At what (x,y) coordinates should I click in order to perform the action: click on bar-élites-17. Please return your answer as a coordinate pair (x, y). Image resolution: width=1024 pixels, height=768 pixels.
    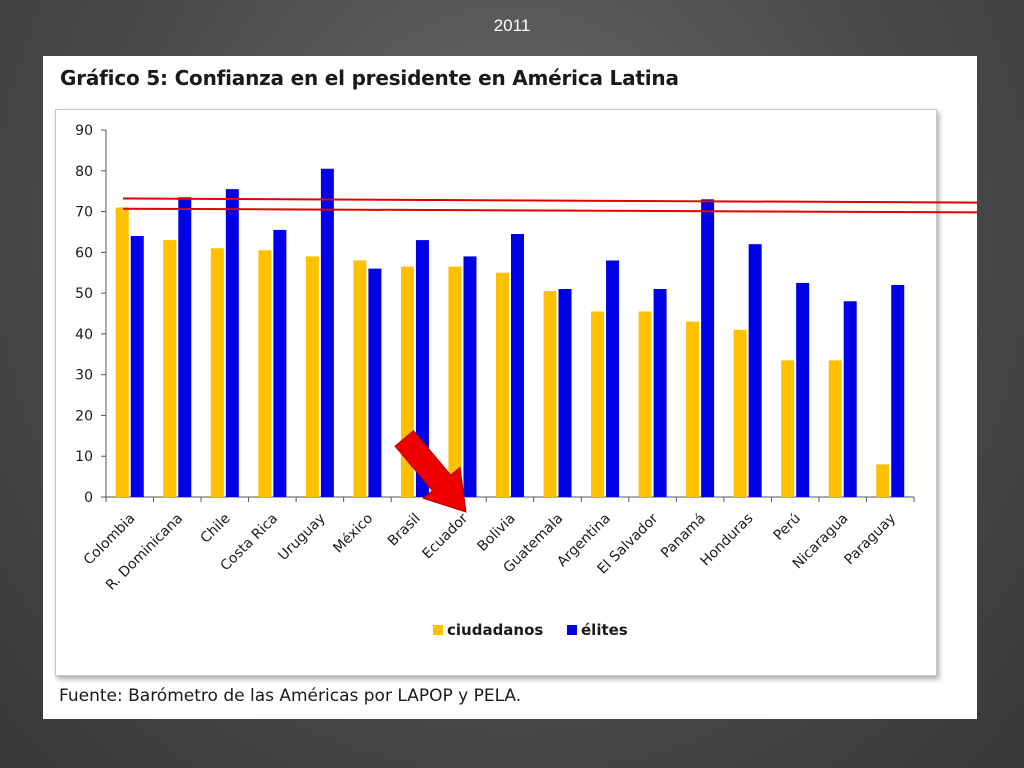
    Looking at the image, I should click on (898, 390).